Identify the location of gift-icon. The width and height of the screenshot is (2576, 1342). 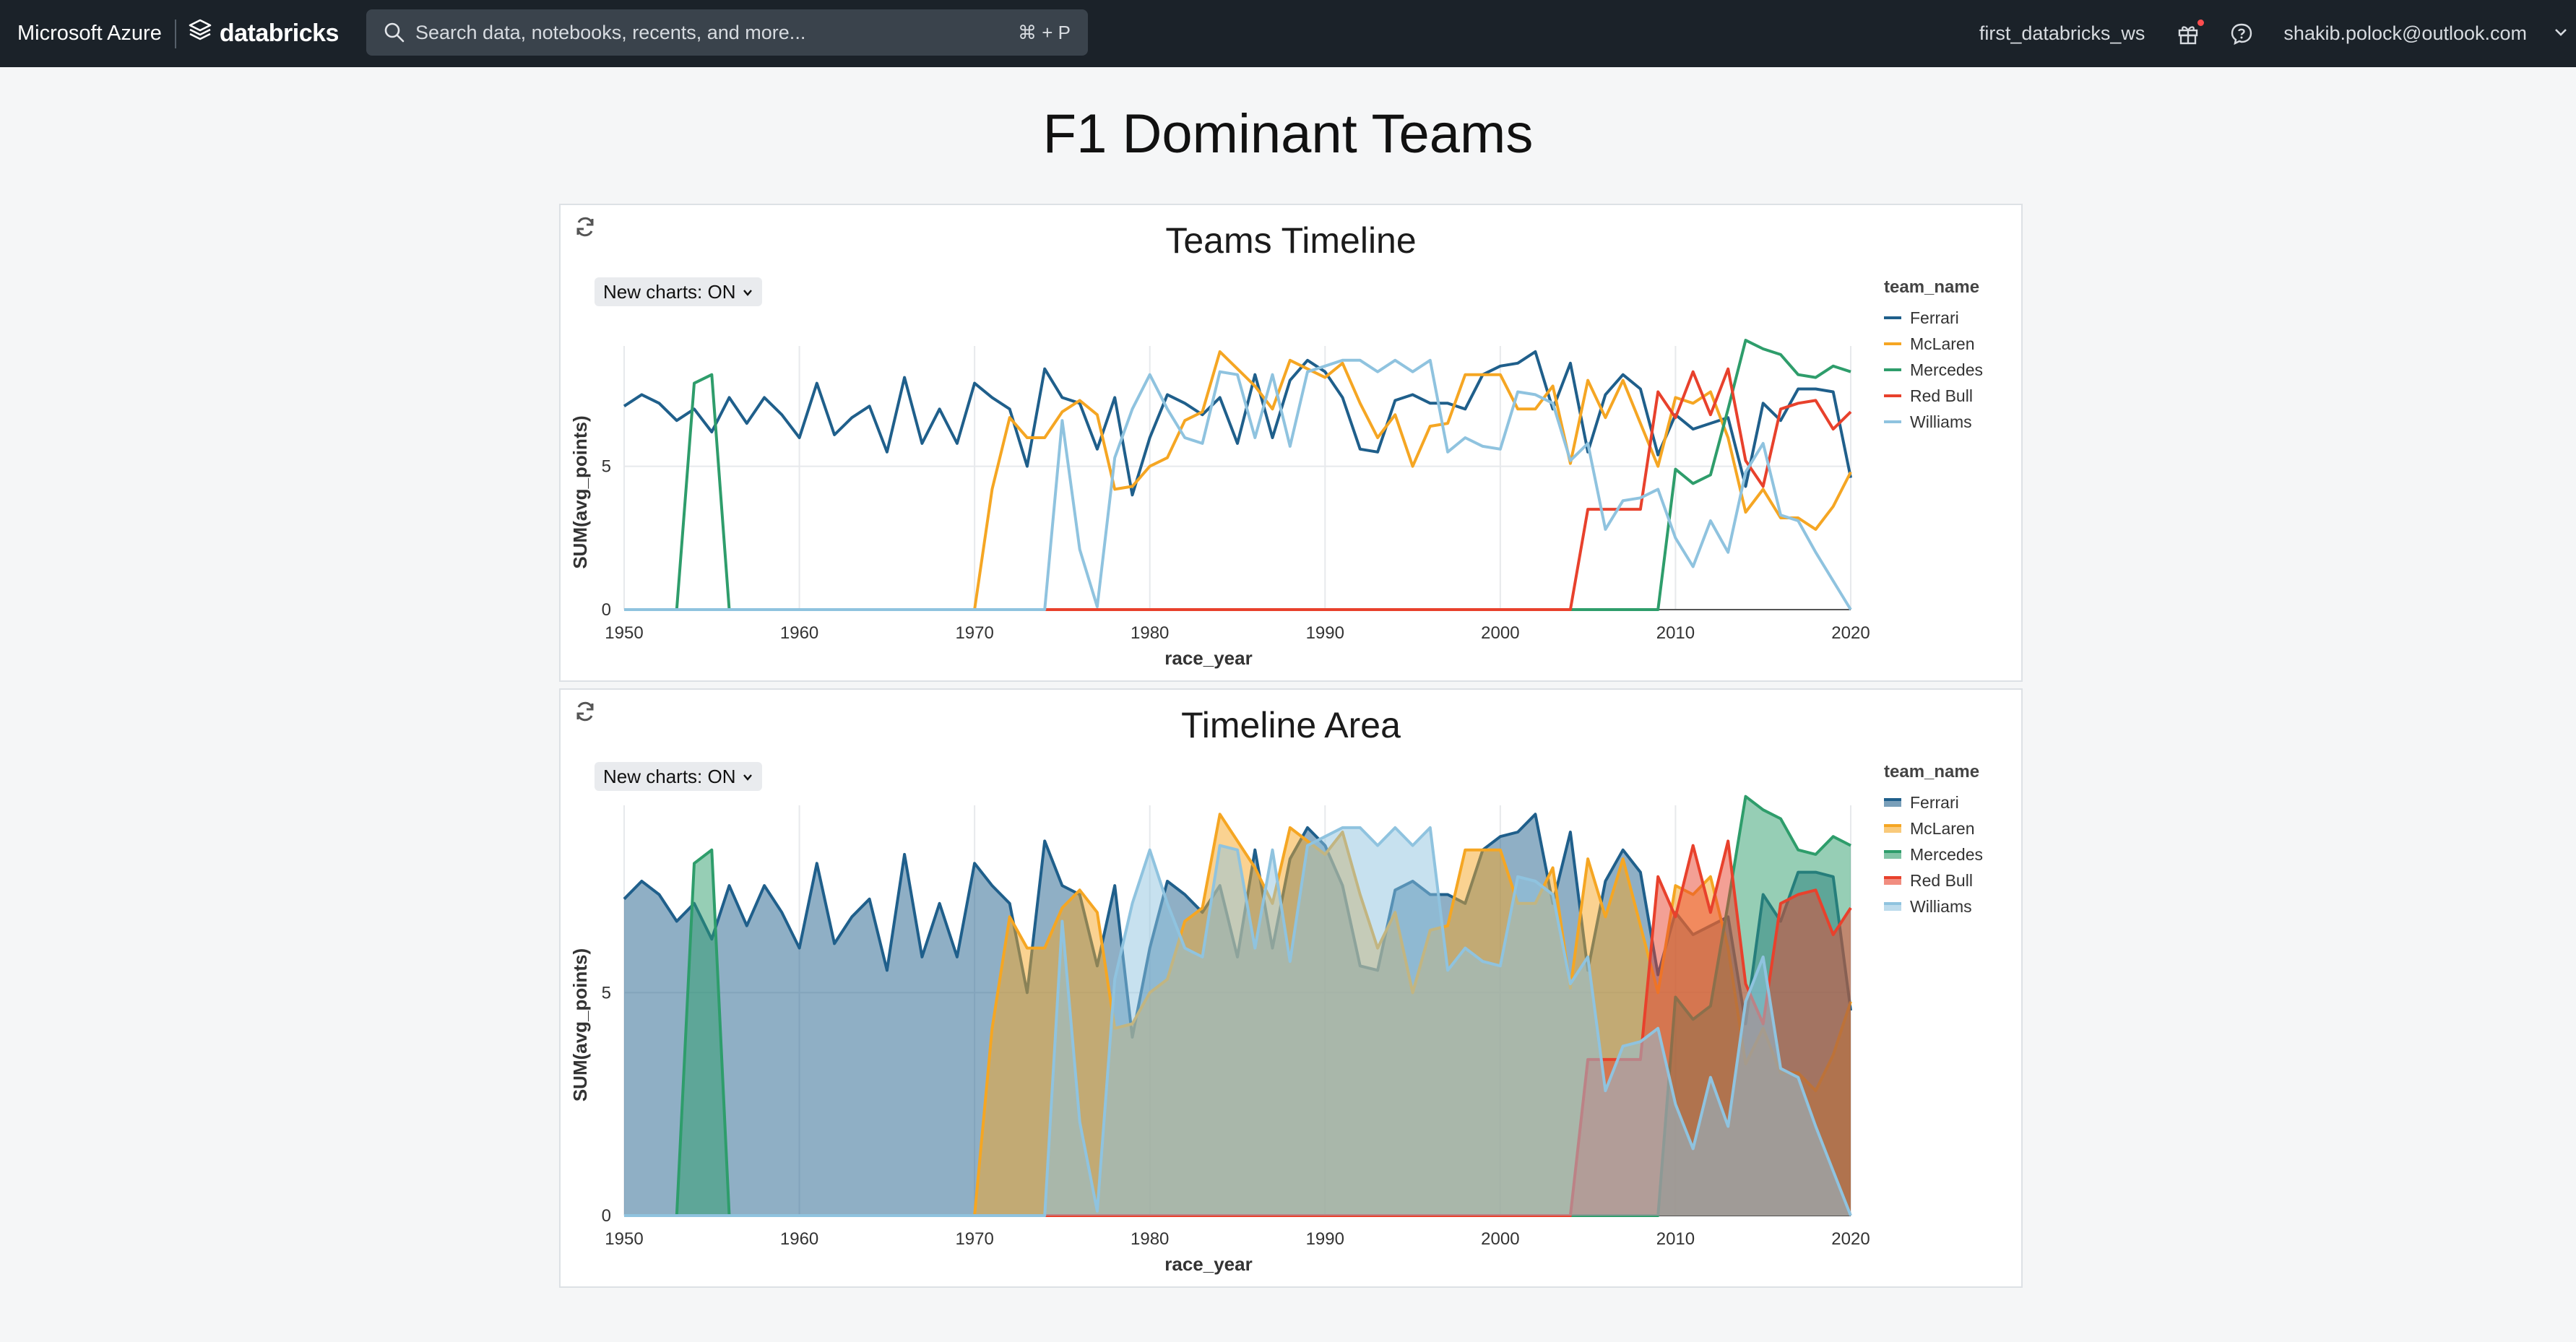
(2191, 32).